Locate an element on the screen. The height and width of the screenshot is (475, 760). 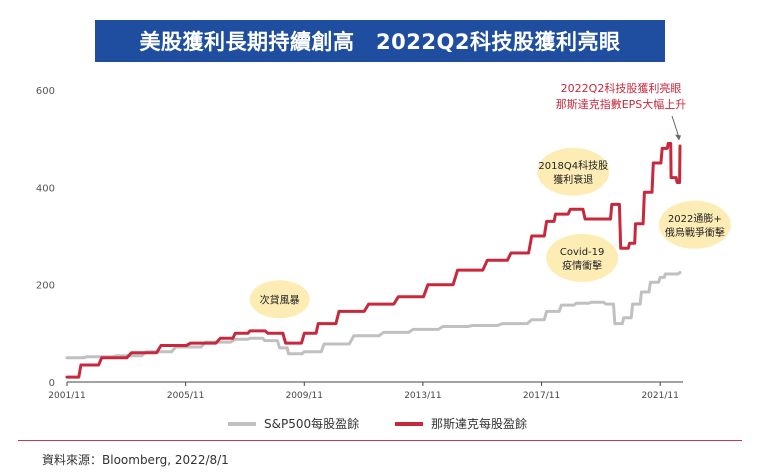
x-tick-label: 2013/11 is located at coordinates (422, 396).